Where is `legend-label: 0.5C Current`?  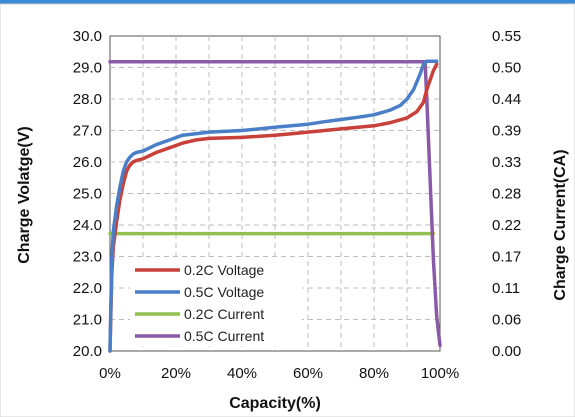 legend-label: 0.5C Current is located at coordinates (224, 336).